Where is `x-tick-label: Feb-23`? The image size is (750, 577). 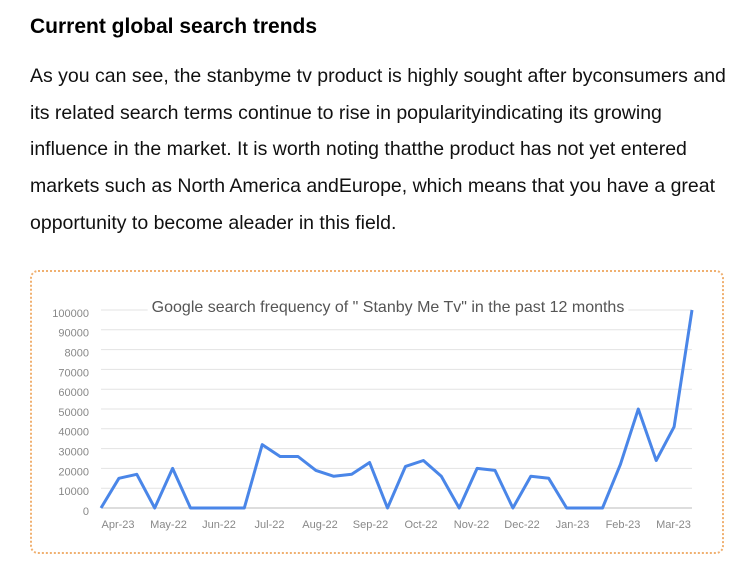 x-tick-label: Feb-23 is located at coordinates (623, 525).